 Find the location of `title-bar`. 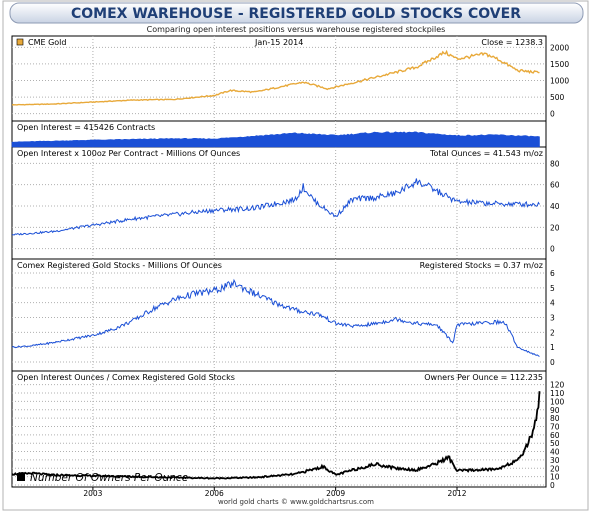

title-bar is located at coordinates (296, 13).